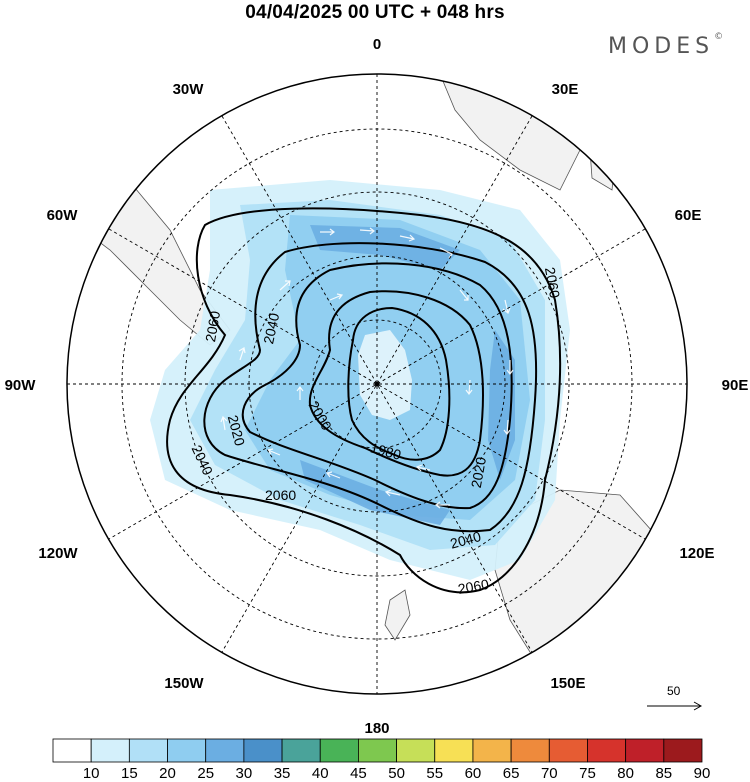  What do you see at coordinates (511, 773) in the screenshot?
I see `colorbar-tick-label: 65` at bounding box center [511, 773].